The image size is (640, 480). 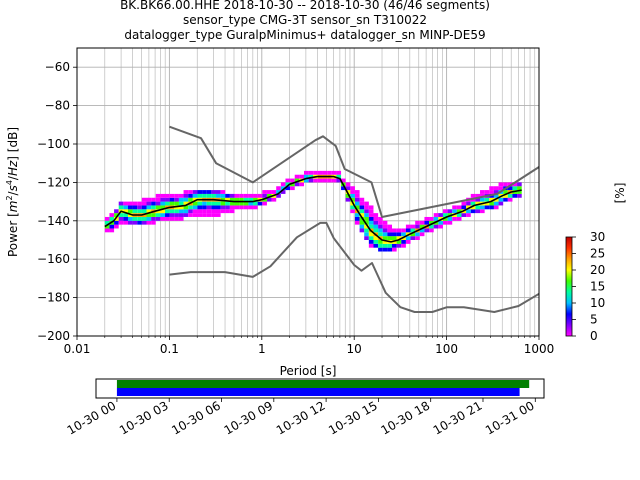 I want to click on y-tick-label: −60, so click(x=57, y=67).